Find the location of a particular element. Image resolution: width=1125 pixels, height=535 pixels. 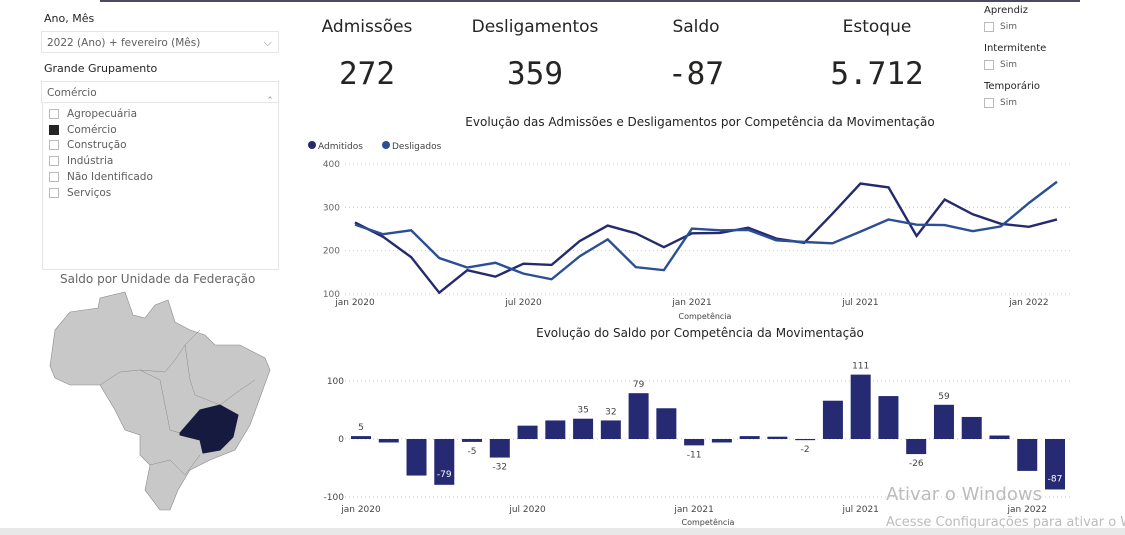

series-line-desligados is located at coordinates (706, 230).